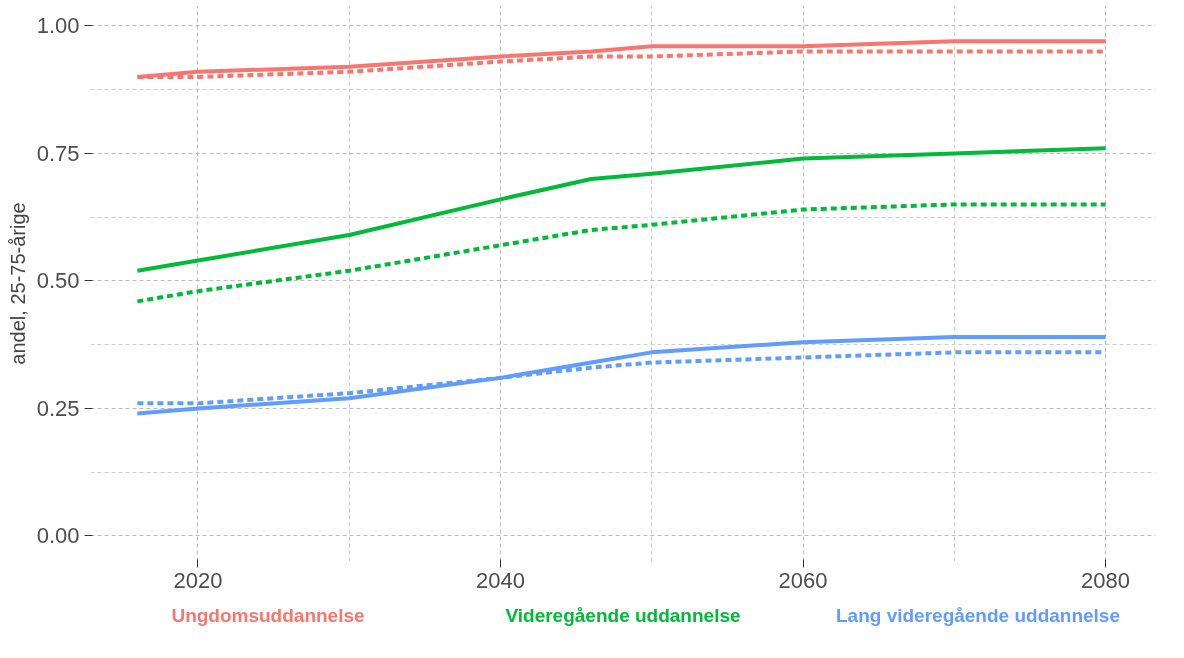 Image resolution: width=1184 pixels, height=658 pixels. Describe the element at coordinates (803, 580) in the screenshot. I see `x-tick-label: 2060` at that location.